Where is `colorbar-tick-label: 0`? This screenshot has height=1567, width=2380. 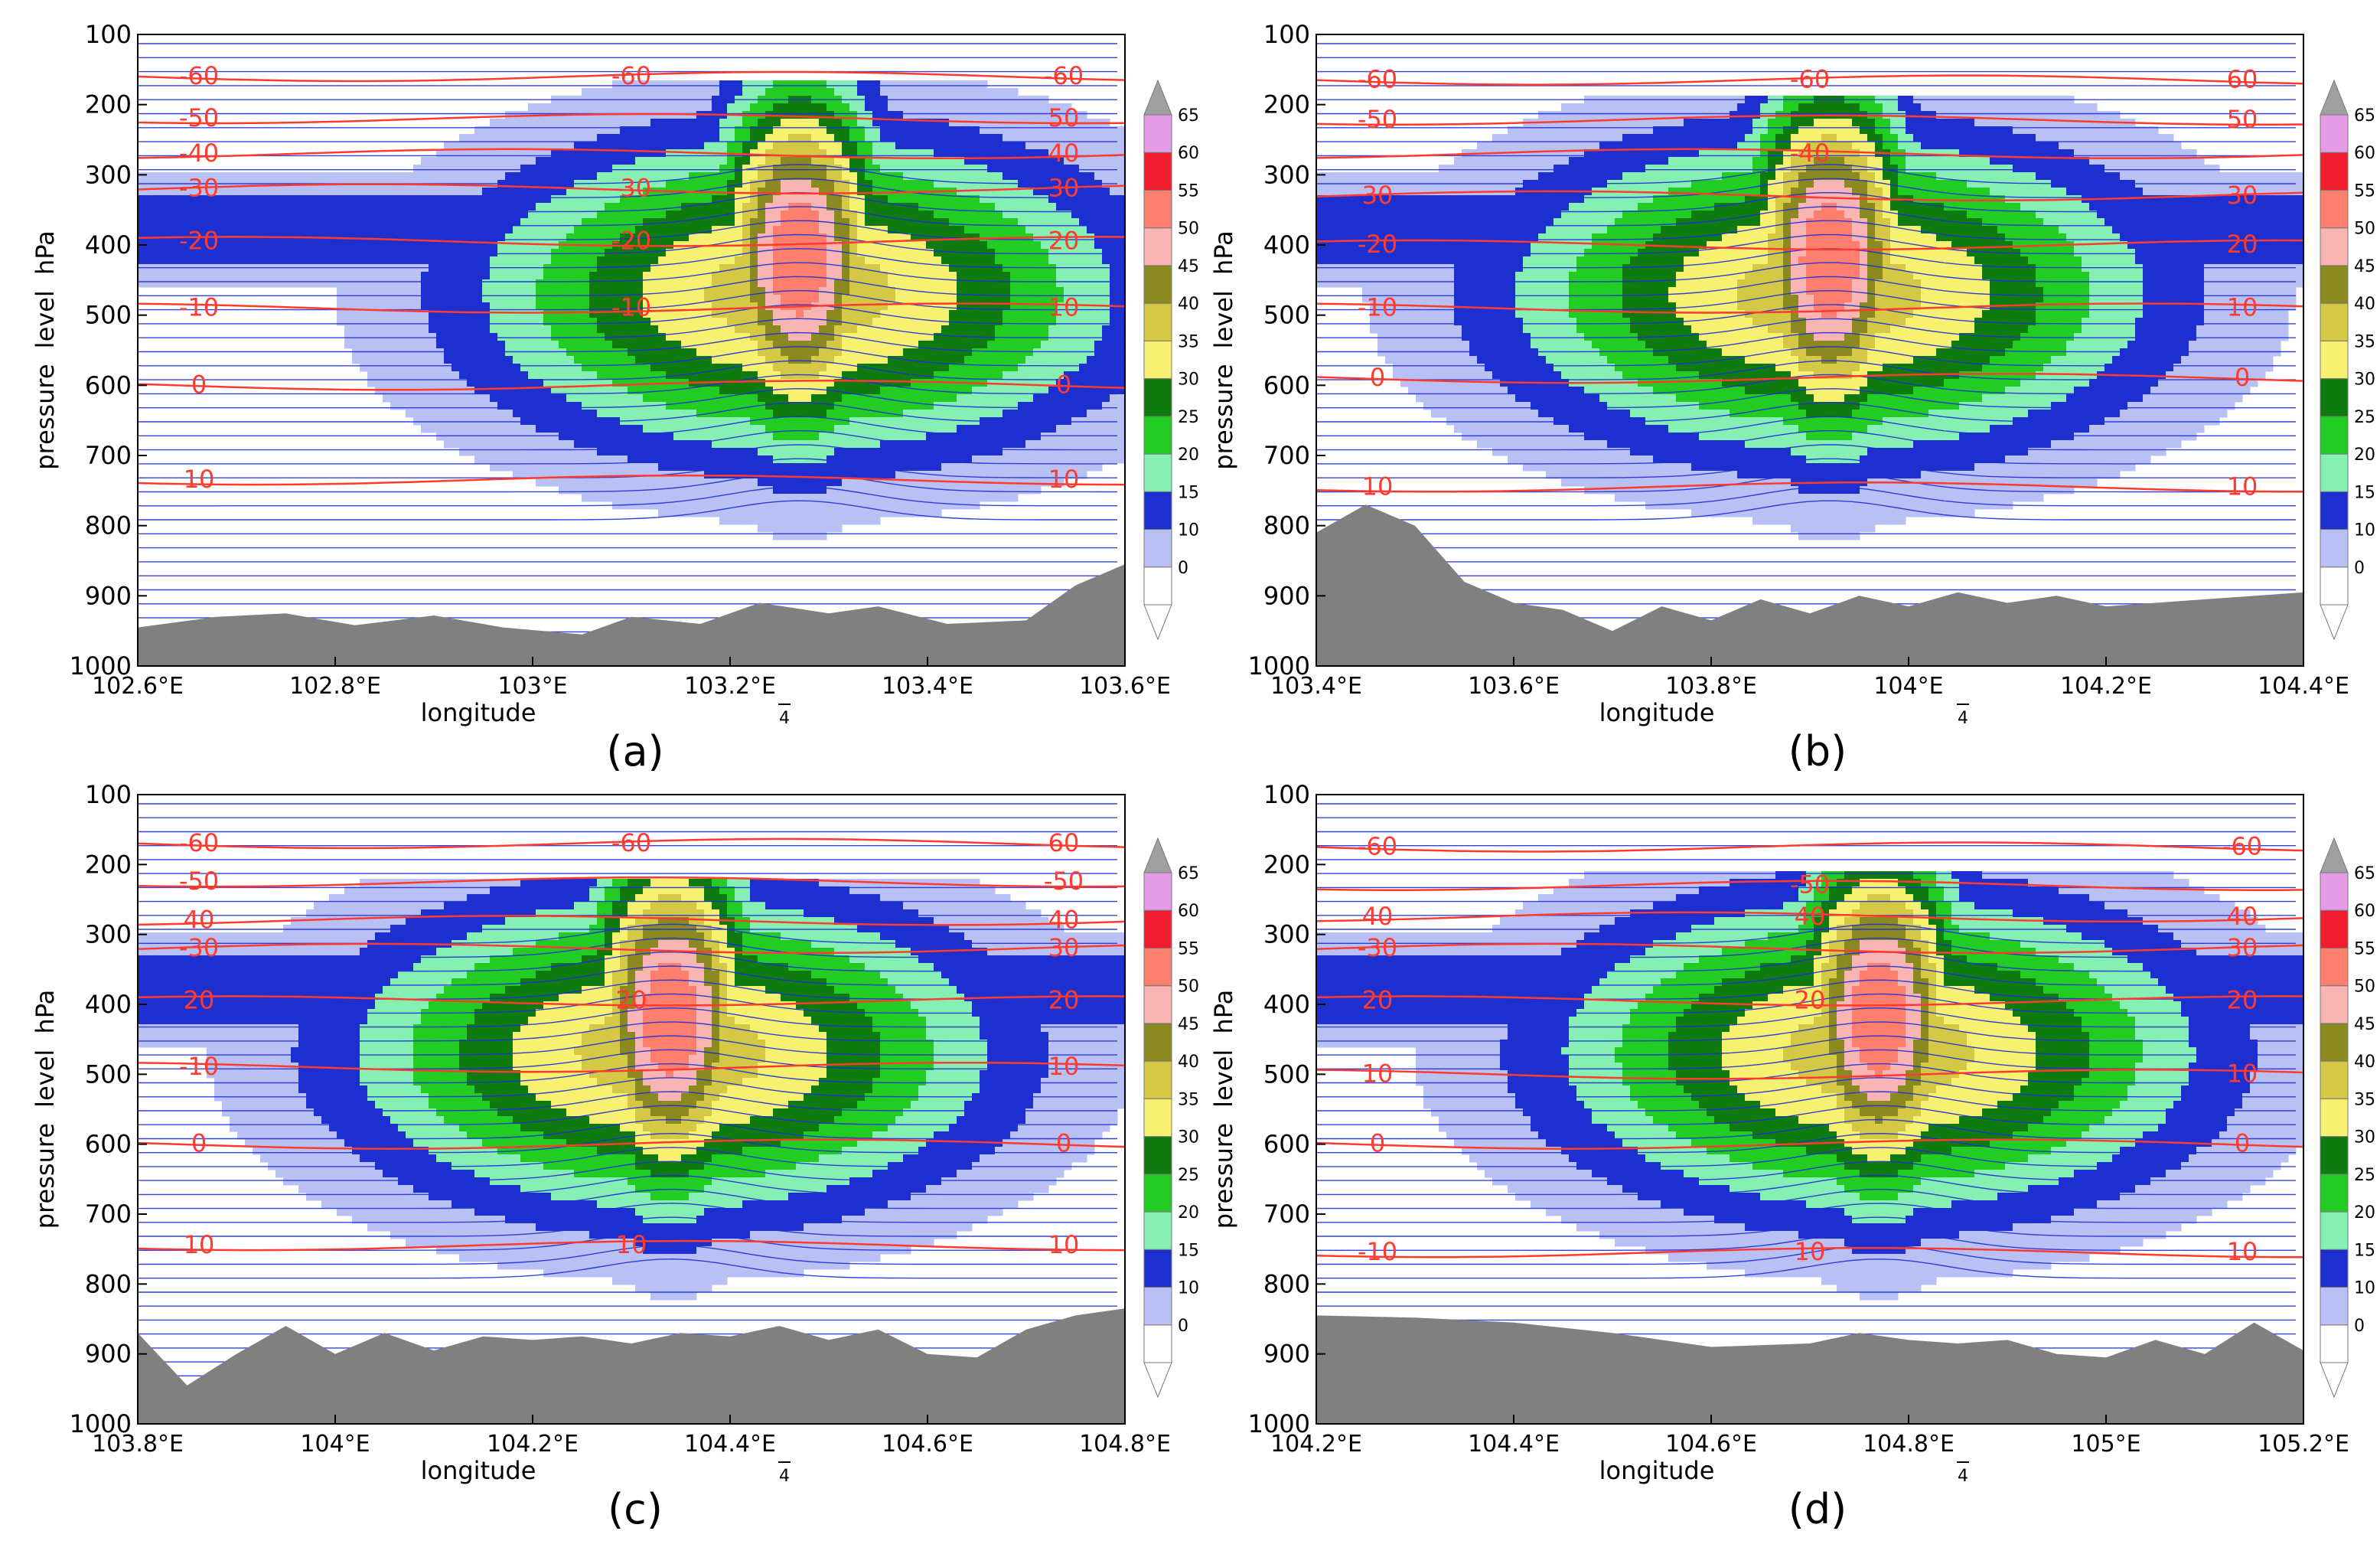 colorbar-tick-label: 0 is located at coordinates (1183, 1327).